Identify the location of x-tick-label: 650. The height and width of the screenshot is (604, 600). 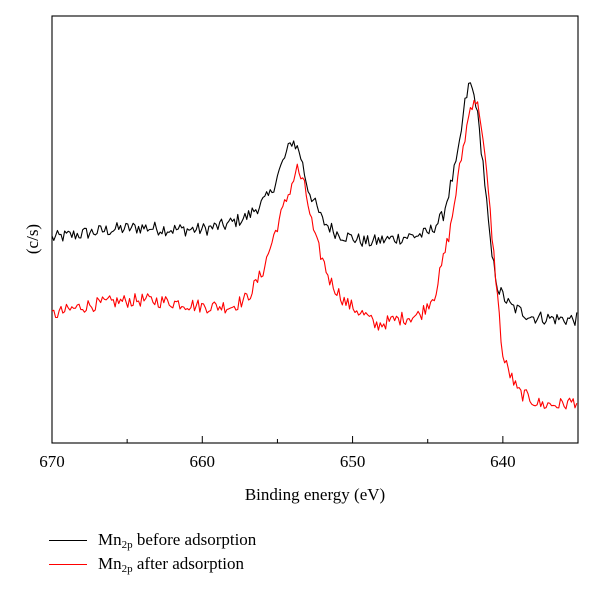
(353, 461).